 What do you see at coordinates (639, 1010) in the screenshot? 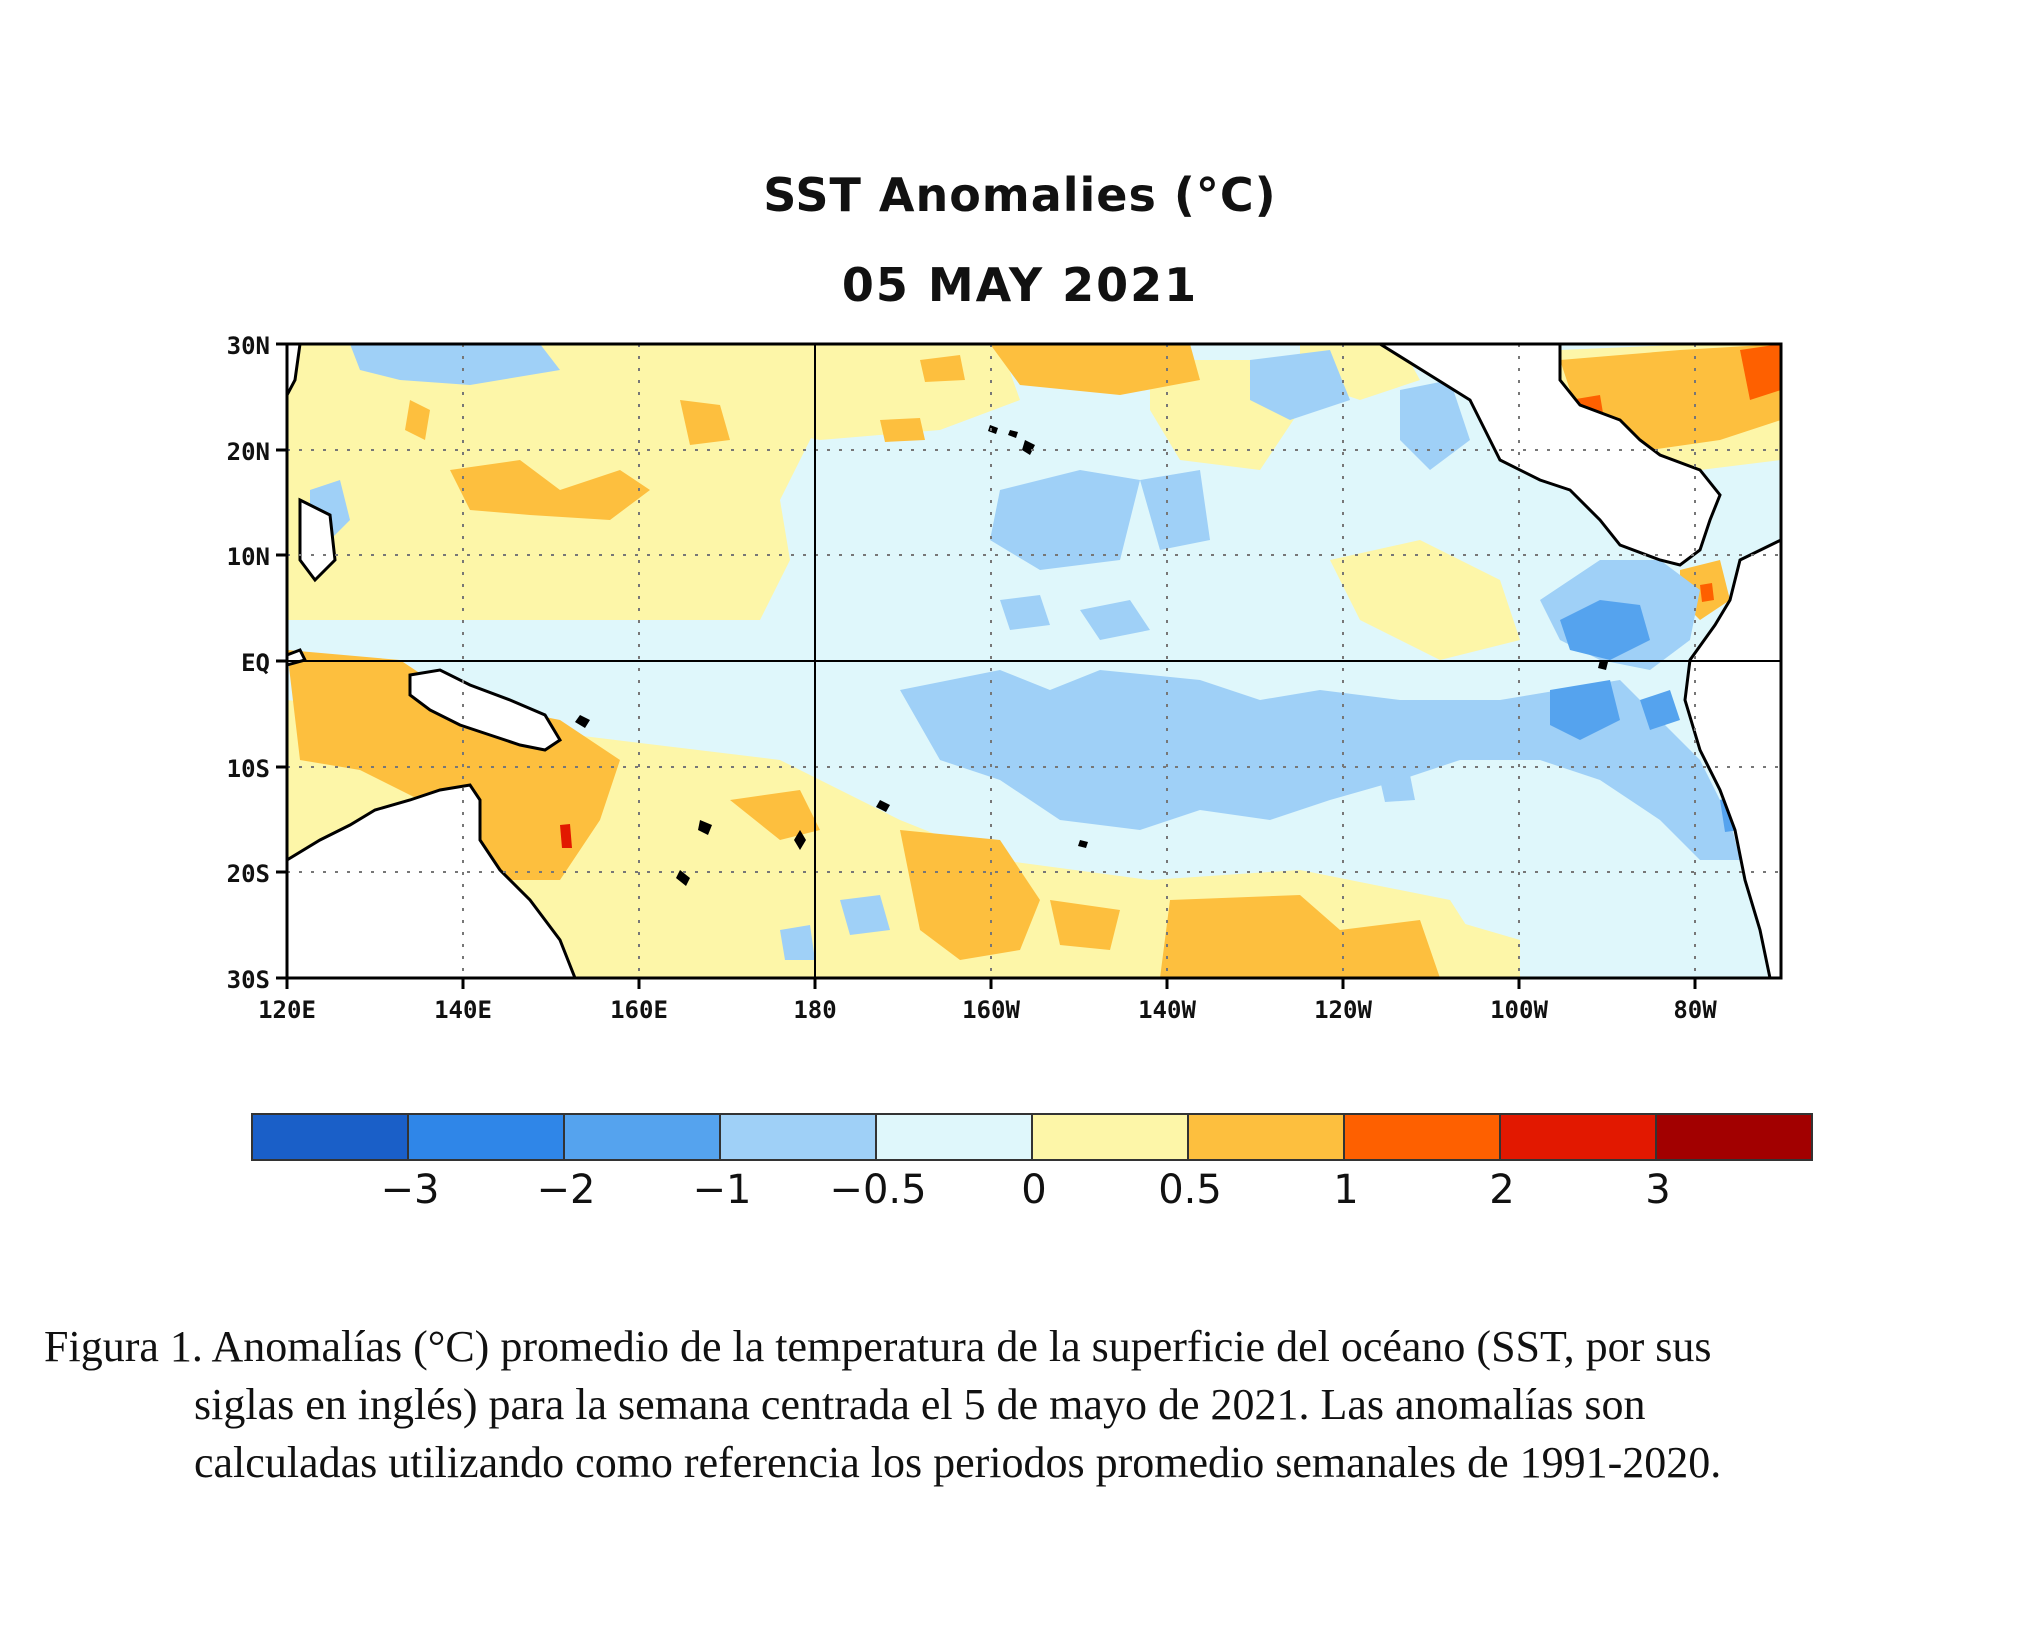
I see `lon-label: 160E` at bounding box center [639, 1010].